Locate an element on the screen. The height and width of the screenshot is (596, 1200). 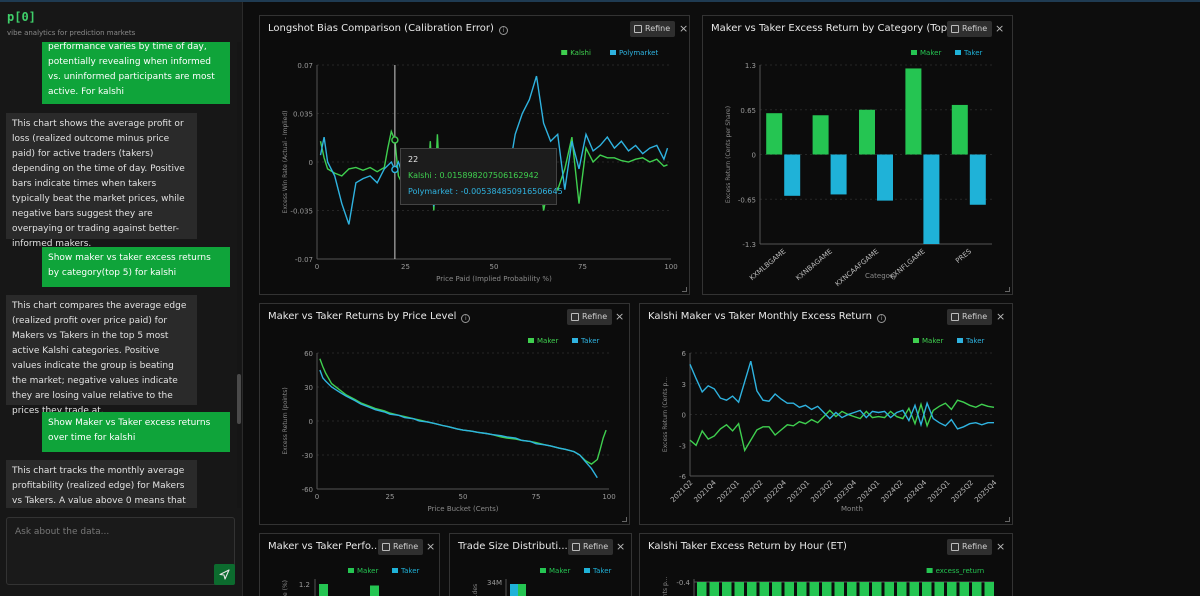
trade-size-chart: 34M ...des Taker Maker is located at coordinates (541, 565).